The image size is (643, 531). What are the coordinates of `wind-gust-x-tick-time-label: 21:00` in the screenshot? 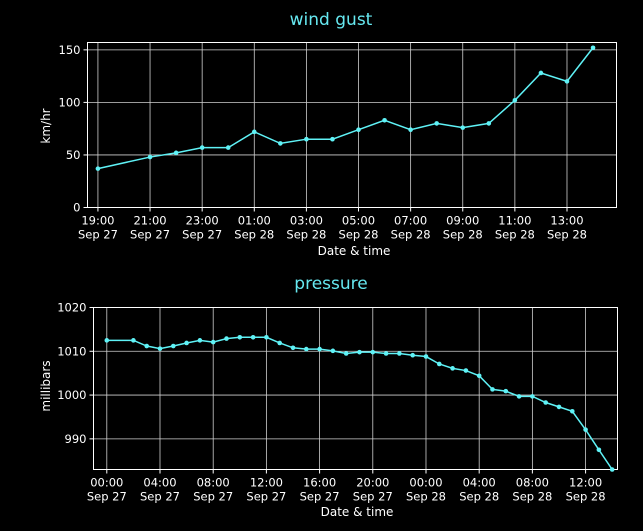 It's located at (149, 221).